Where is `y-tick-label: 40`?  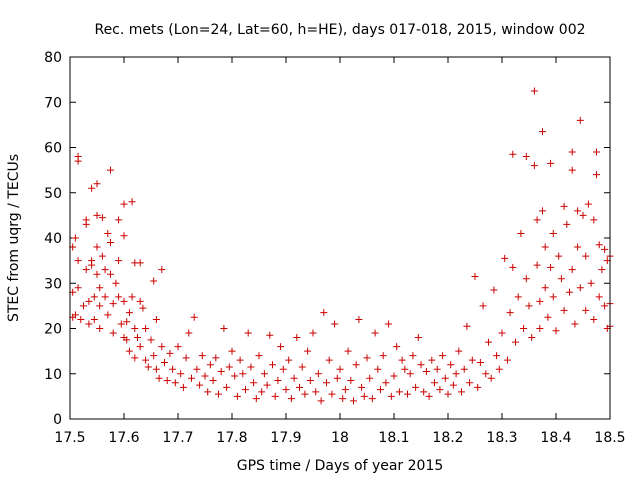 y-tick-label: 40 is located at coordinates (53, 239).